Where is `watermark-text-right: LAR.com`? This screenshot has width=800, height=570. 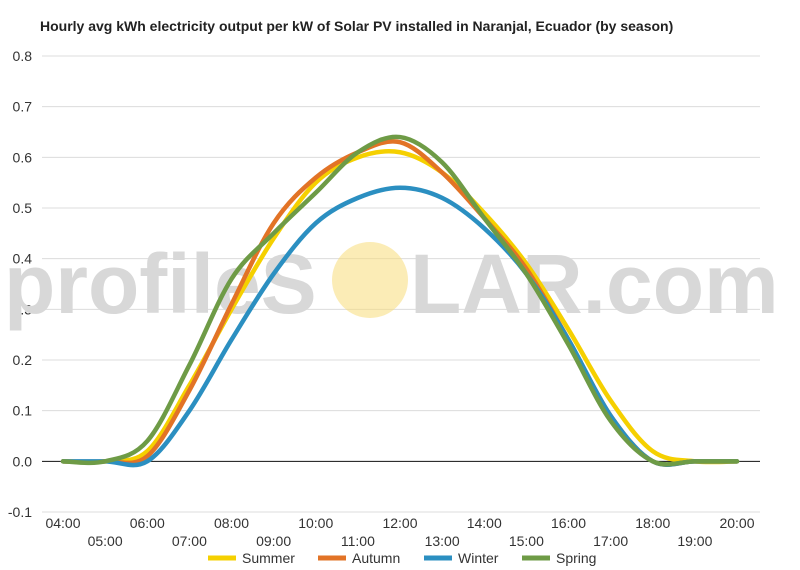
watermark-text-right: LAR.com is located at coordinates (594, 284).